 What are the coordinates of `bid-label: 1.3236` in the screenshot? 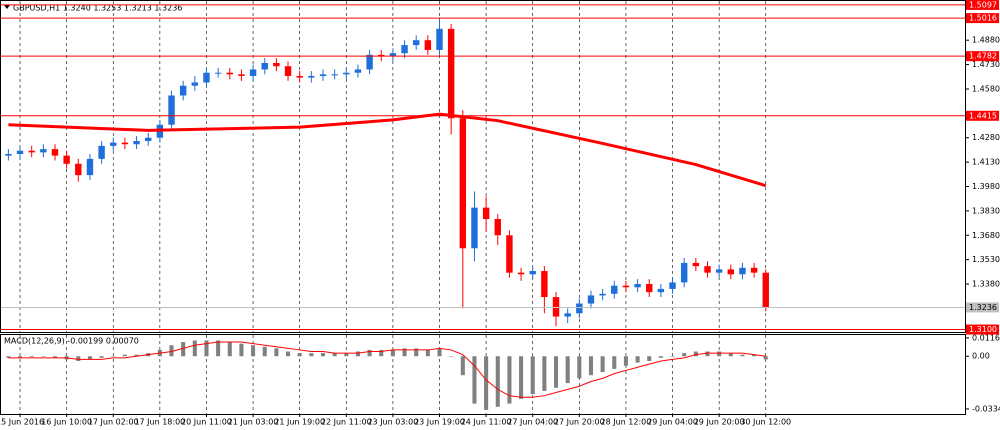 It's located at (983, 307).